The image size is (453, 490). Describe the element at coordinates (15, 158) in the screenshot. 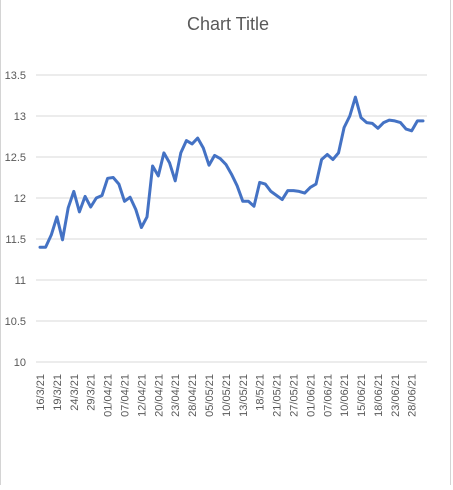

I see `y-tick-label: 12.5` at that location.